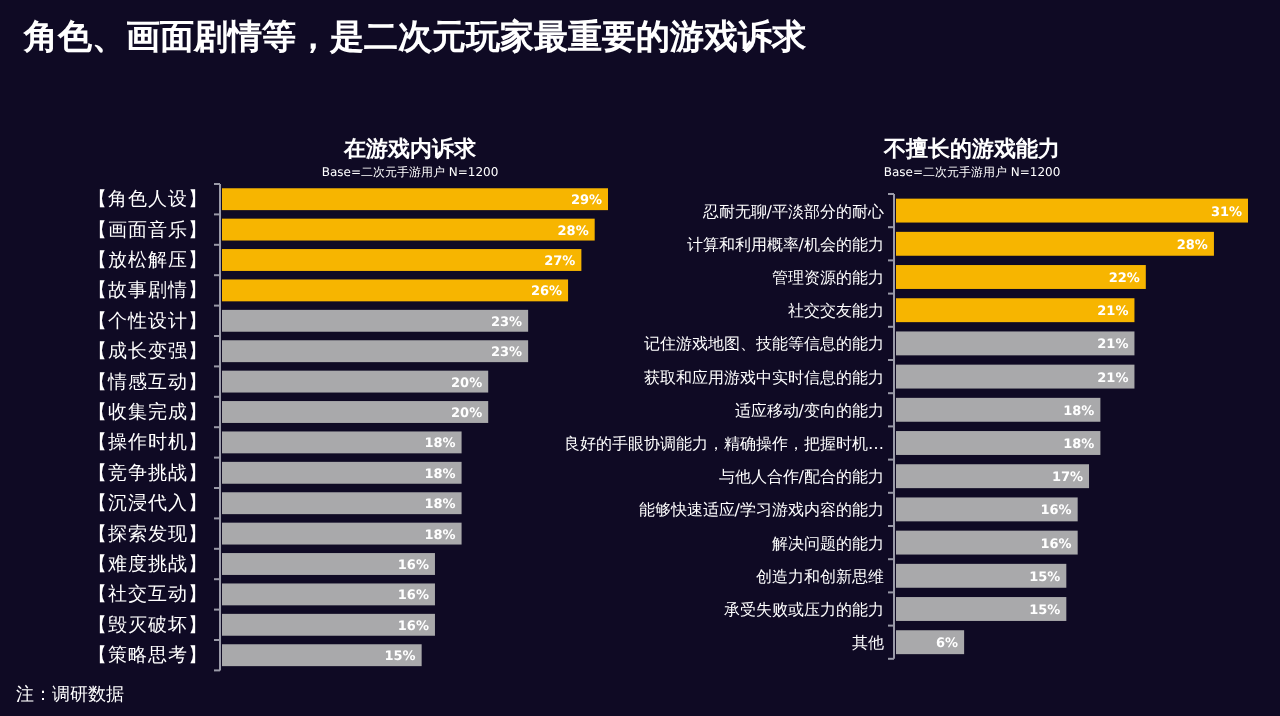  What do you see at coordinates (148, 351) in the screenshot?
I see `y-tick-label: 【成长变强】` at bounding box center [148, 351].